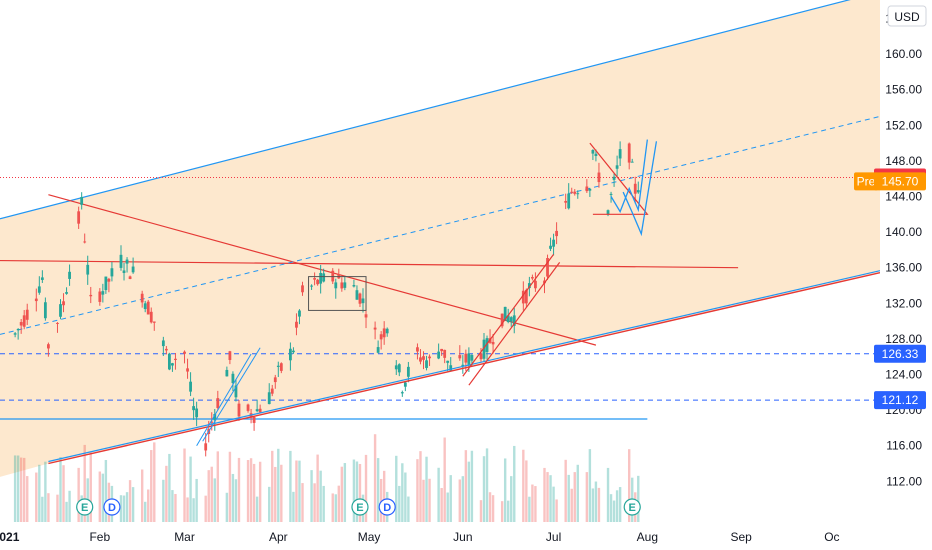 Image resolution: width=932 pixels, height=550 pixels. Describe the element at coordinates (647, 537) in the screenshot. I see `x-tick-label: Aug` at that location.